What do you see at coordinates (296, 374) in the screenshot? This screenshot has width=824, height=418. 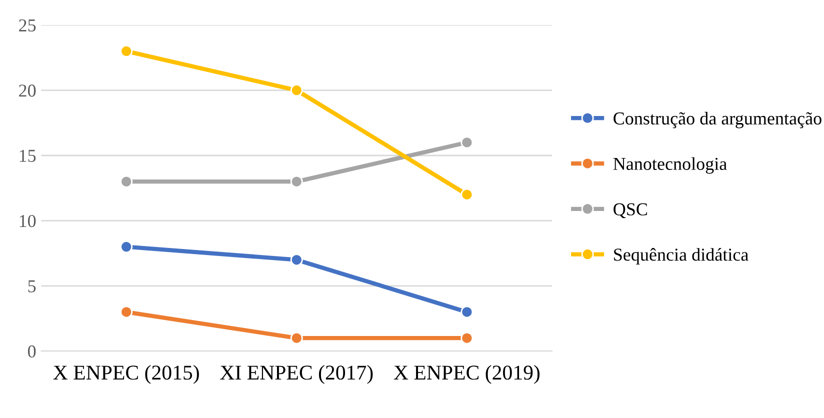 I see `x-tick-label: XI ENPEC (2017)` at bounding box center [296, 374].